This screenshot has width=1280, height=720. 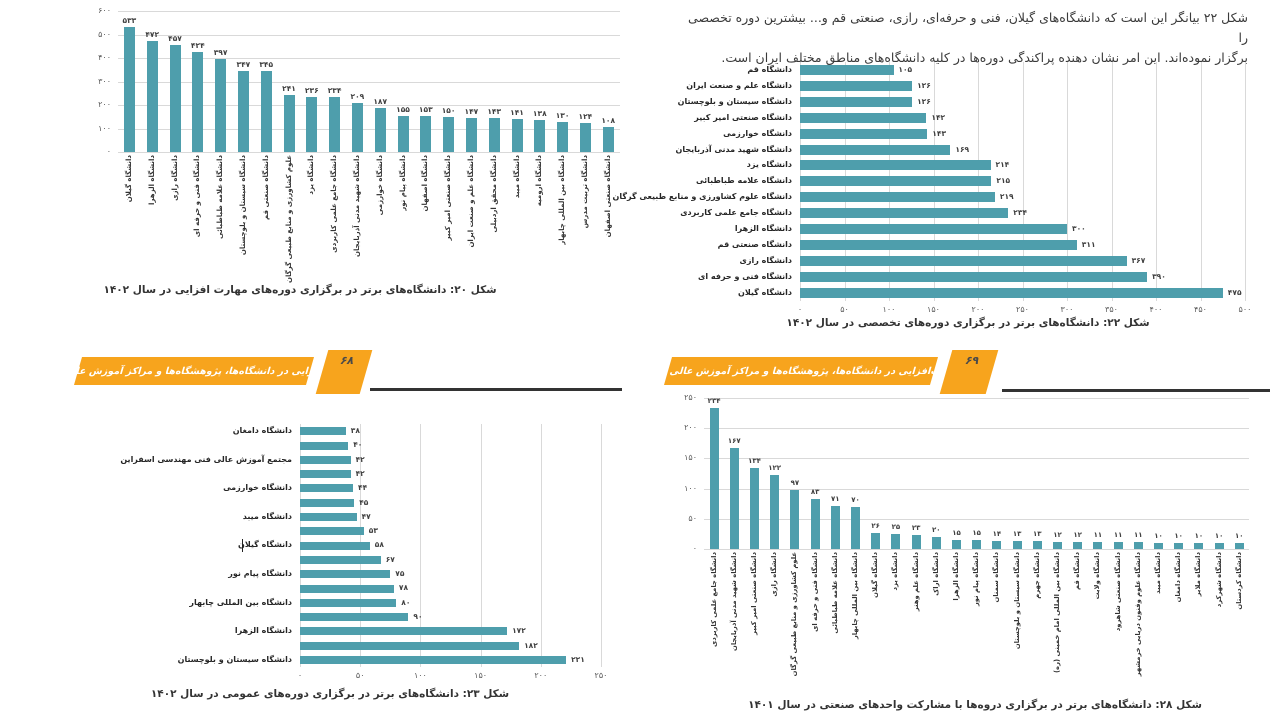 I want to click on y-tick-label: ۱۵۰, so click(x=690, y=458).